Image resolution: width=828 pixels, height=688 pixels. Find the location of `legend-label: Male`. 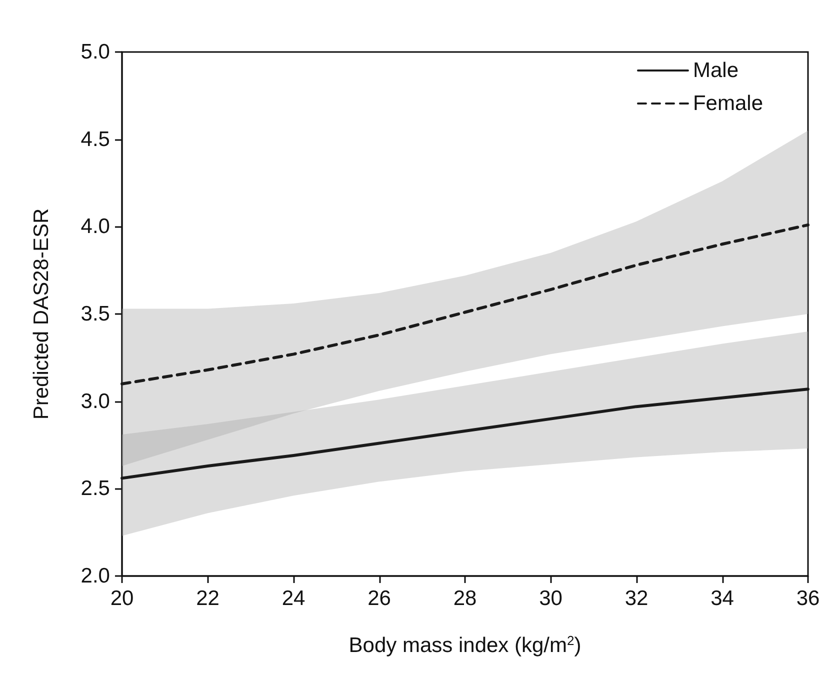

legend-label: Male is located at coordinates (715, 70).